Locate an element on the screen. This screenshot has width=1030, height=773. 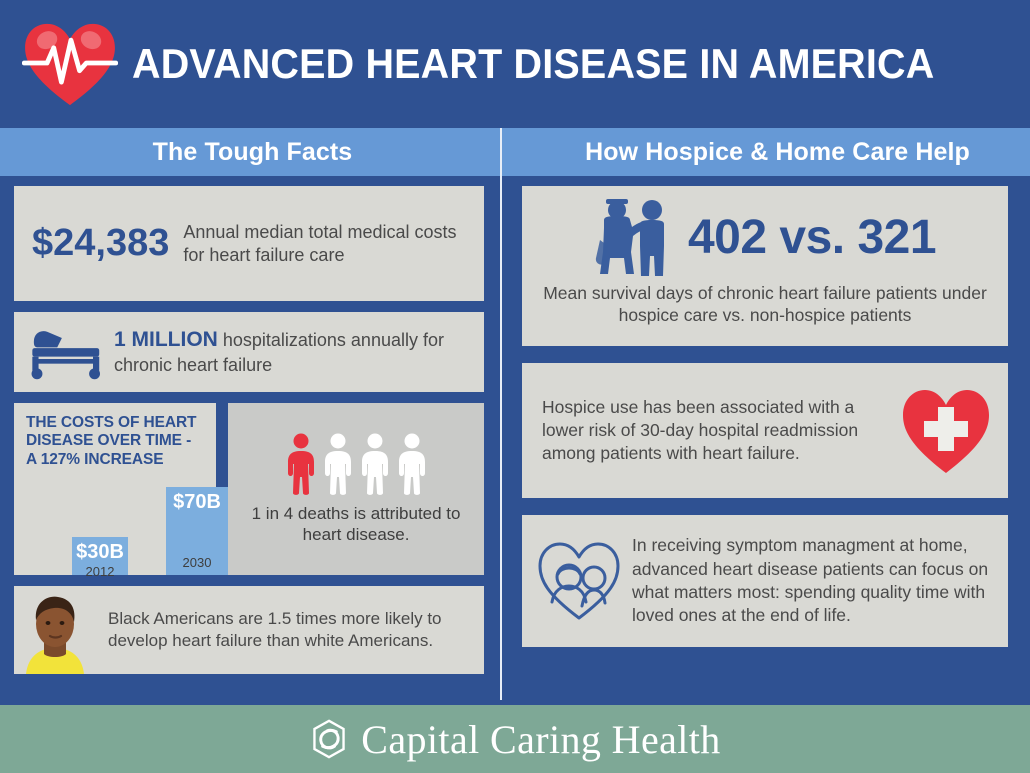
bar-category-label: 2012 is located at coordinates (100, 572).